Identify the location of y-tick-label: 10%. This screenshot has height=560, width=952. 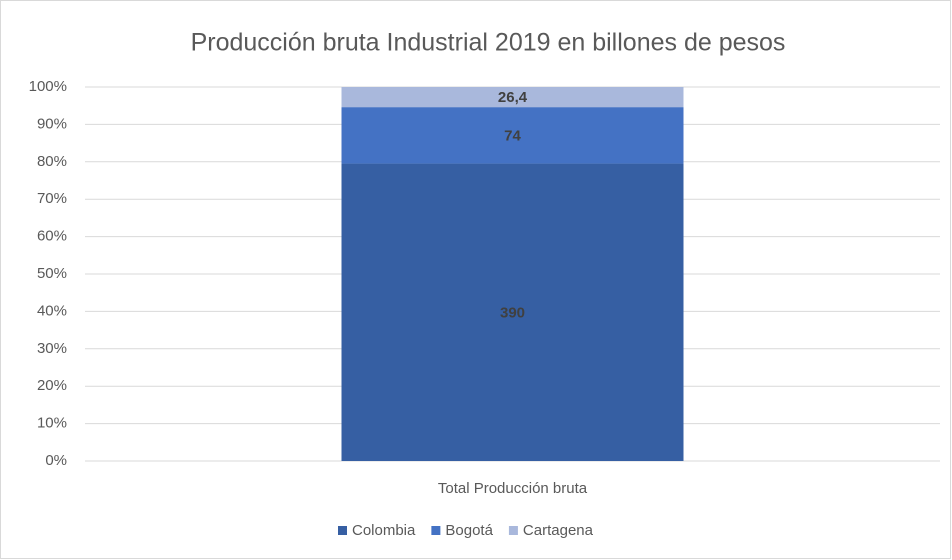
(52, 423).